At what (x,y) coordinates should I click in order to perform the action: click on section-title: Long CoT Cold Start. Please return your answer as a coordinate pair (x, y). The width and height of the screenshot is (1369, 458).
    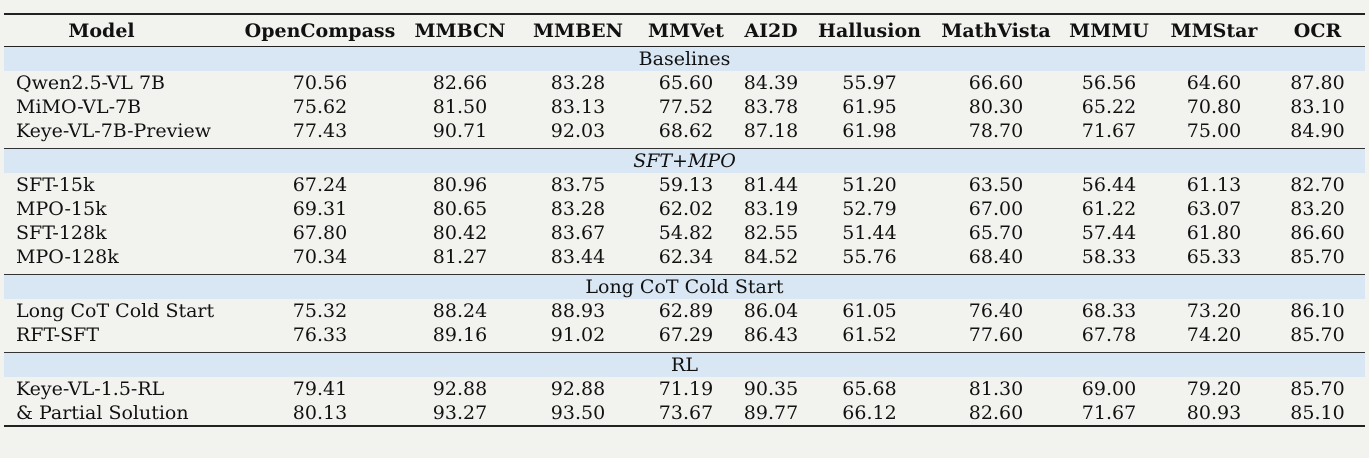
    Looking at the image, I should click on (684, 286).